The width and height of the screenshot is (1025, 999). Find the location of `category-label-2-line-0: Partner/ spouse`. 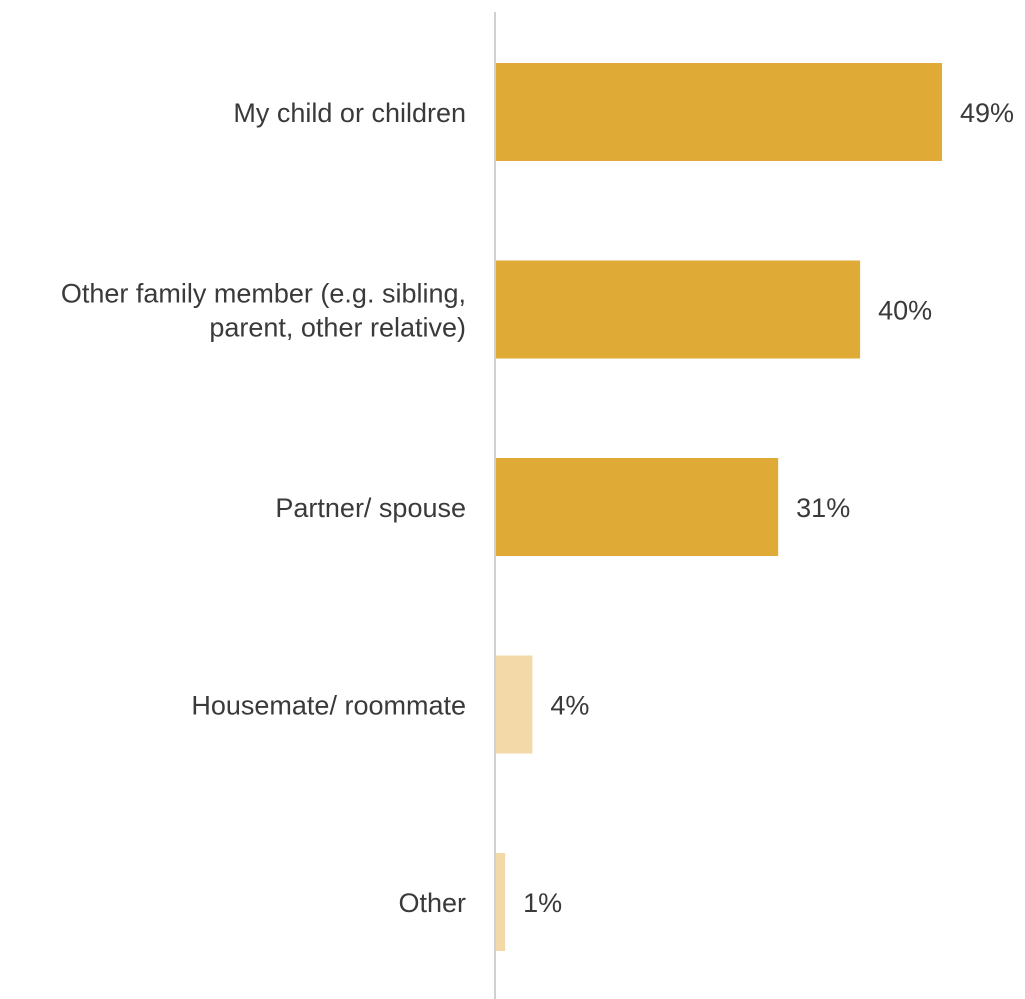

category-label-2-line-0: Partner/ spouse is located at coordinates (370, 508).